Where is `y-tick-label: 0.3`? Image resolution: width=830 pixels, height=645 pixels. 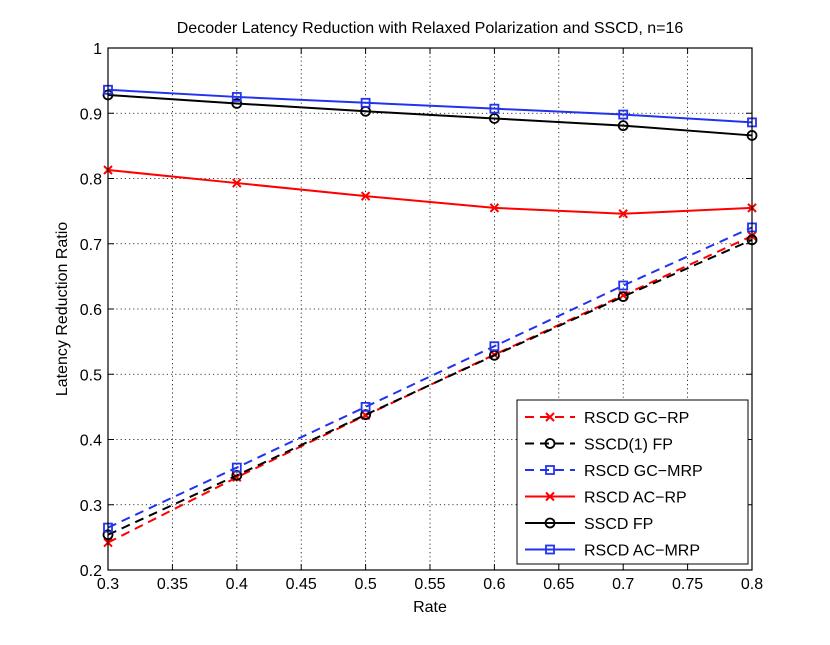
y-tick-label: 0.3 is located at coordinates (91, 506).